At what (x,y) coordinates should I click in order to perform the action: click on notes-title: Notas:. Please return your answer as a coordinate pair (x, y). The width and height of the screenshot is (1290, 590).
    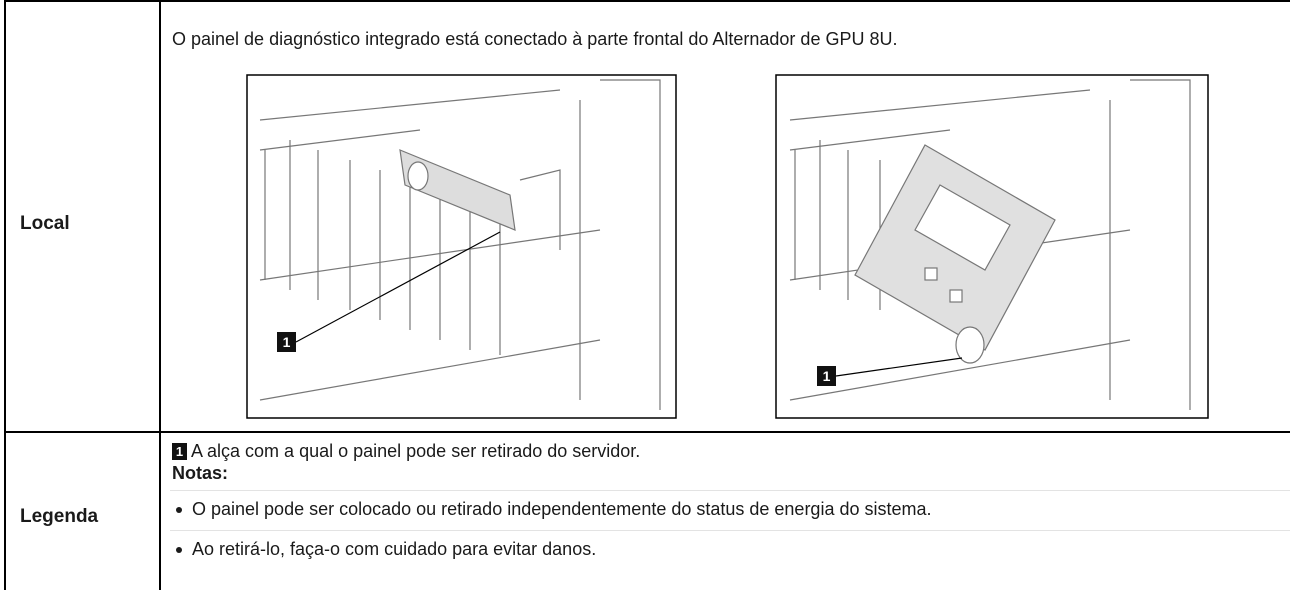
    Looking at the image, I should click on (200, 473).